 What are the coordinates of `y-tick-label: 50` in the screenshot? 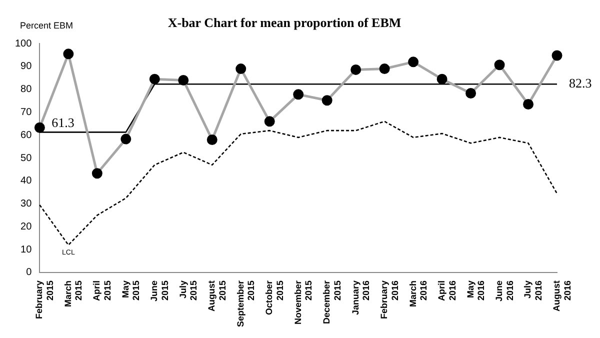 It's located at (26, 158).